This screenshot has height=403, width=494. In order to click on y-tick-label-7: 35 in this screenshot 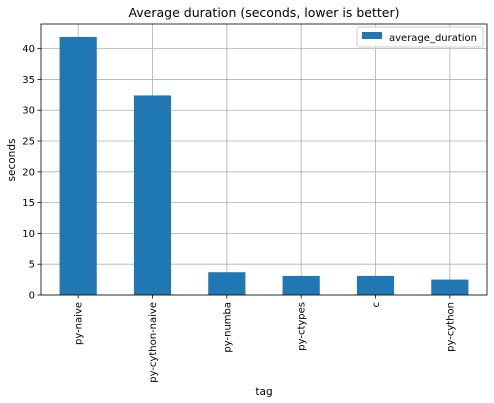, I will do `click(28, 80)`.